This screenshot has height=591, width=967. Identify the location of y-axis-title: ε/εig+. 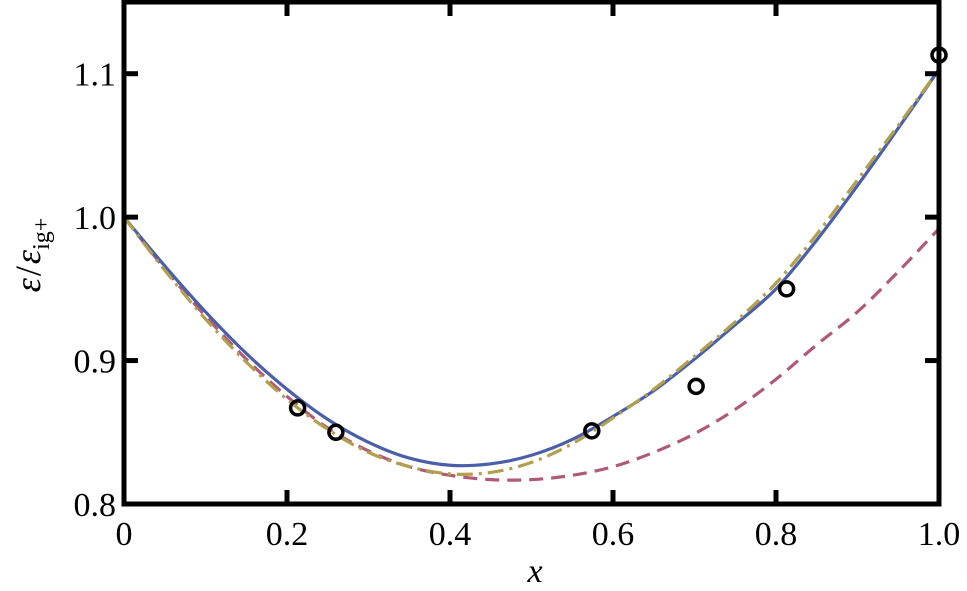
(31, 255).